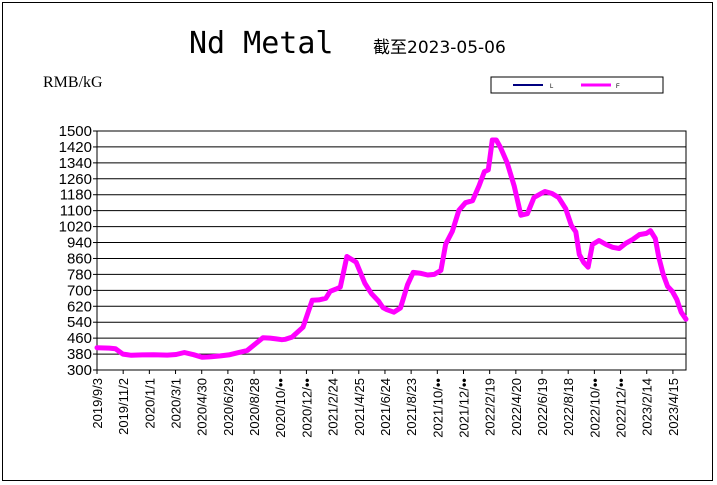 This screenshot has height=485, width=717. What do you see at coordinates (568, 407) in the screenshot?
I see `x-tick-label: 2022/8/18` at bounding box center [568, 407].